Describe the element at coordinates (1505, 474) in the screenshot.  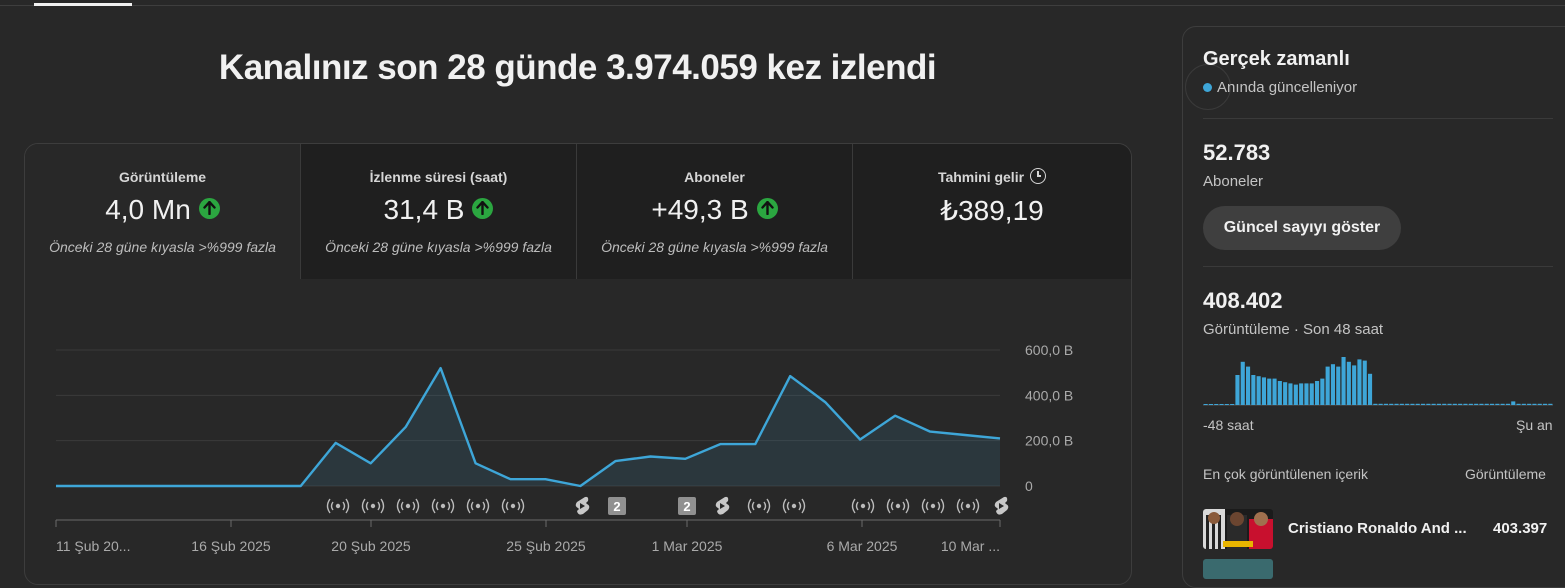
I see `top-content-column: Görüntüleme` at that location.